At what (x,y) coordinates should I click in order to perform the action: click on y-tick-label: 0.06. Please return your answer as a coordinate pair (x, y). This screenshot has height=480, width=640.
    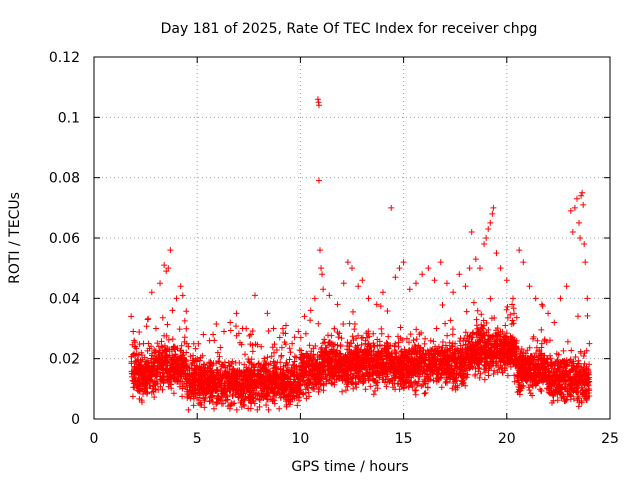
    Looking at the image, I should click on (64, 239).